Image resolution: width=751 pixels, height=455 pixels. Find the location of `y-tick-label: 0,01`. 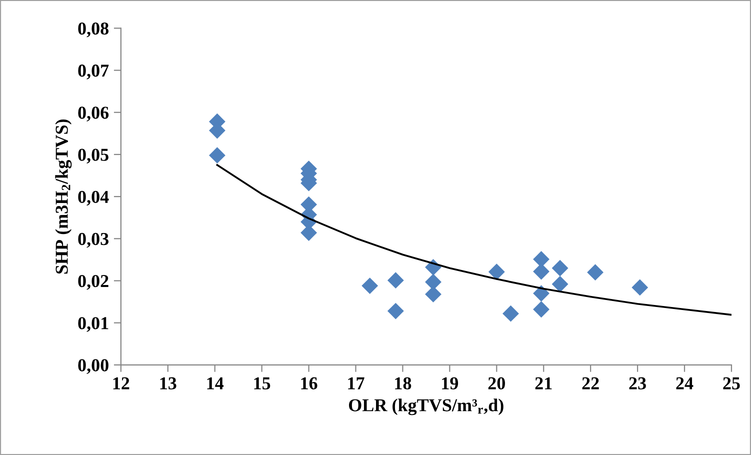

y-tick-label: 0,01 is located at coordinates (93, 324).